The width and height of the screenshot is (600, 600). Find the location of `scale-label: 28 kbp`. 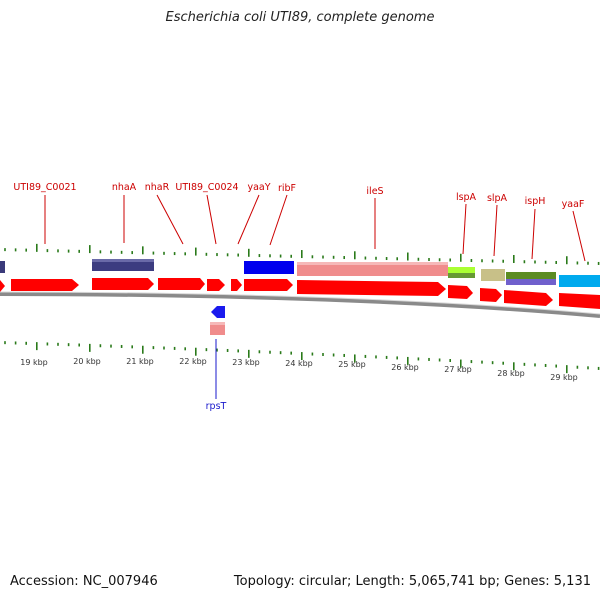

scale-label: 28 kbp is located at coordinates (511, 373).